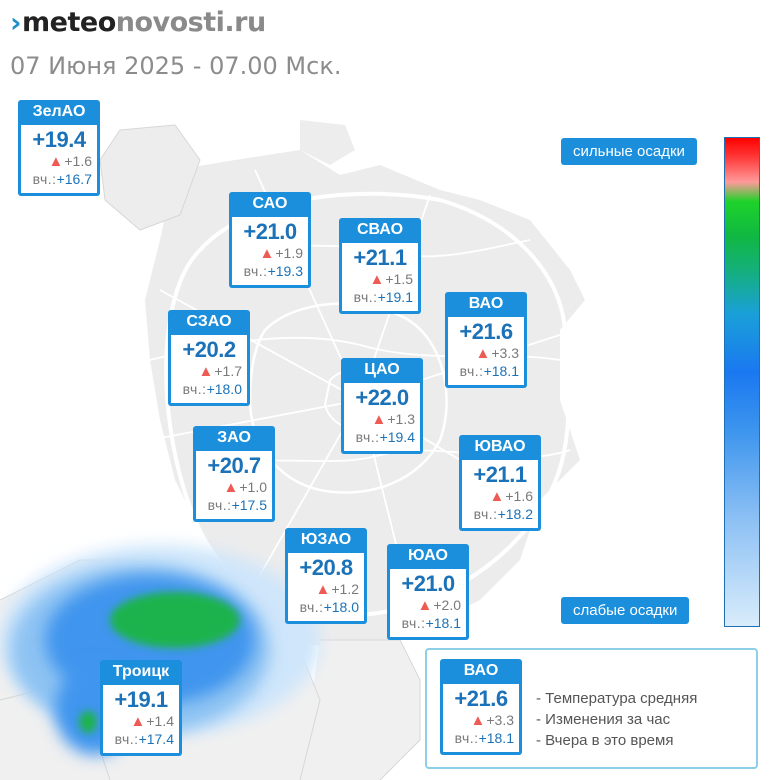 The image size is (780, 780). I want to click on district-name: СВАО, so click(380, 229).